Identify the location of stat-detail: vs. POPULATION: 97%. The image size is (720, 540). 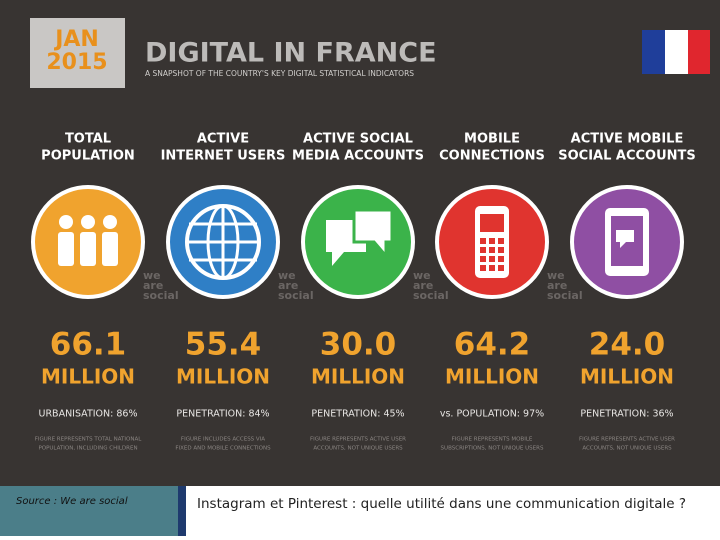
(492, 414).